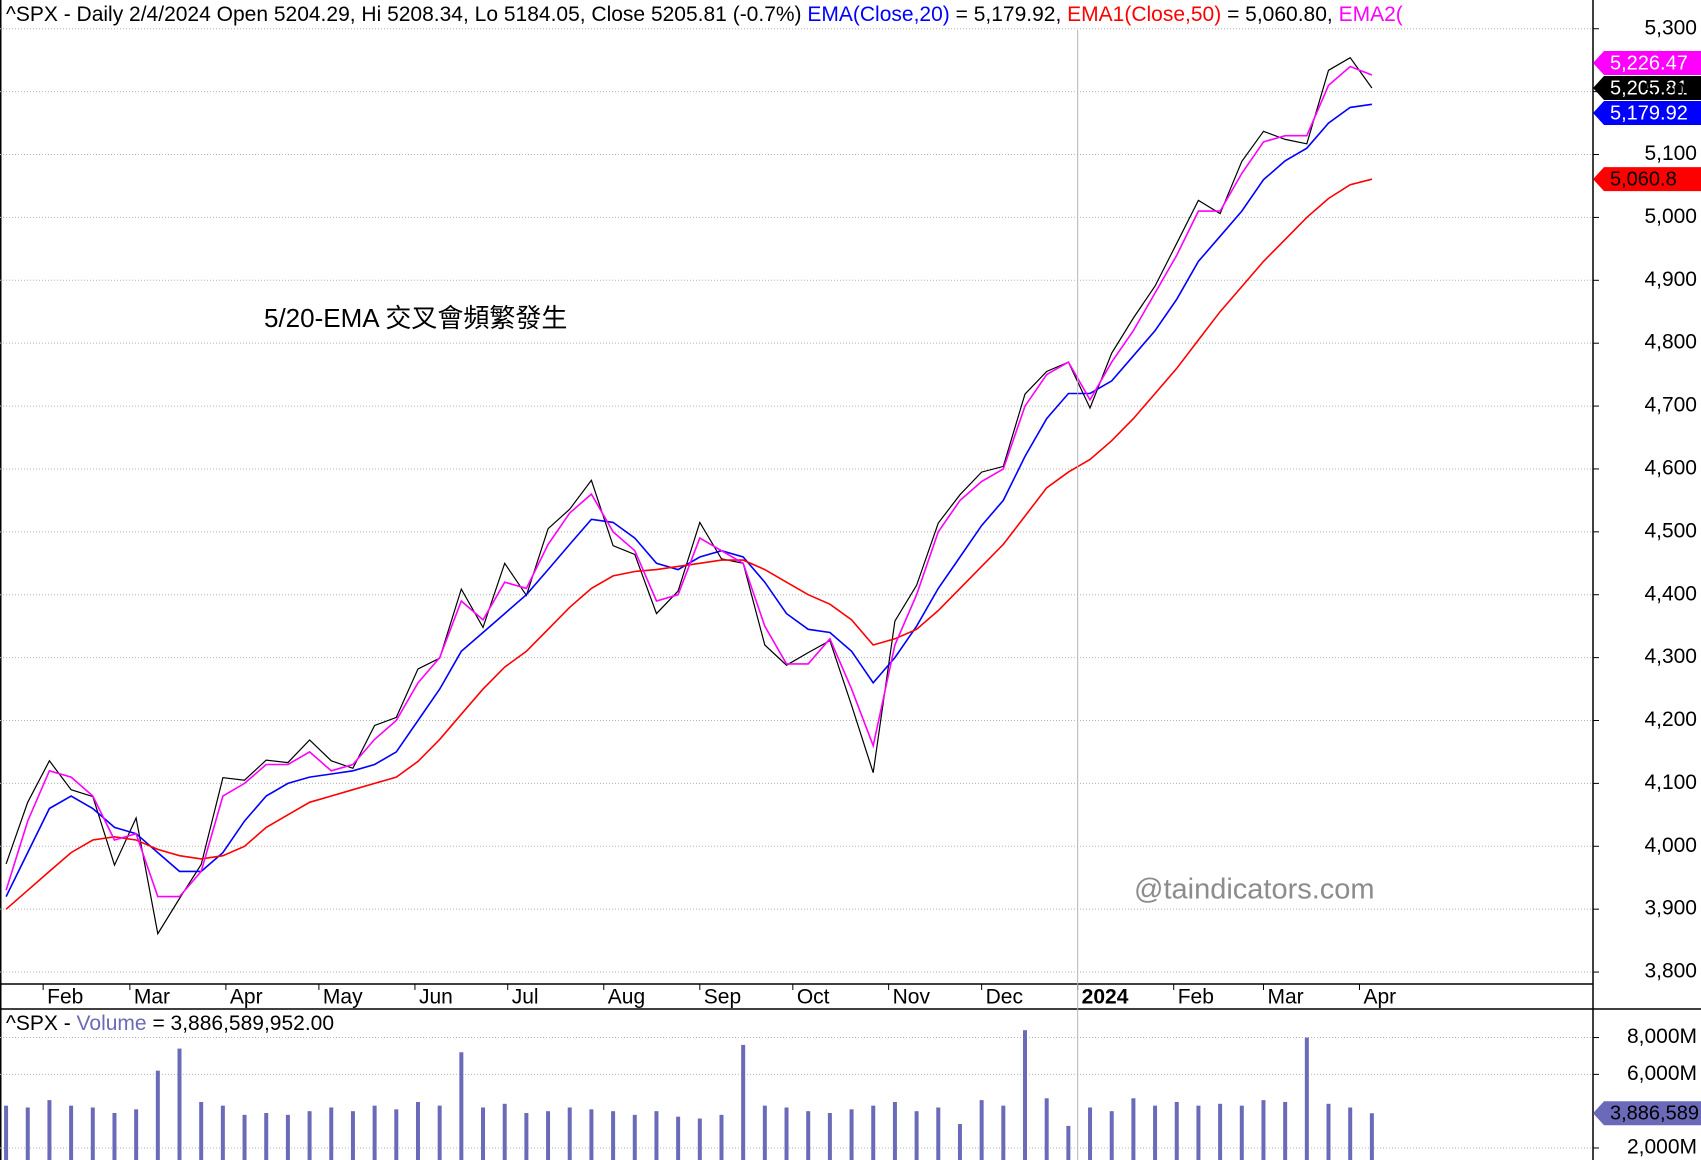  Describe the element at coordinates (1280, 14) in the screenshot. I see `legend-value: = 5,060.80,` at that location.